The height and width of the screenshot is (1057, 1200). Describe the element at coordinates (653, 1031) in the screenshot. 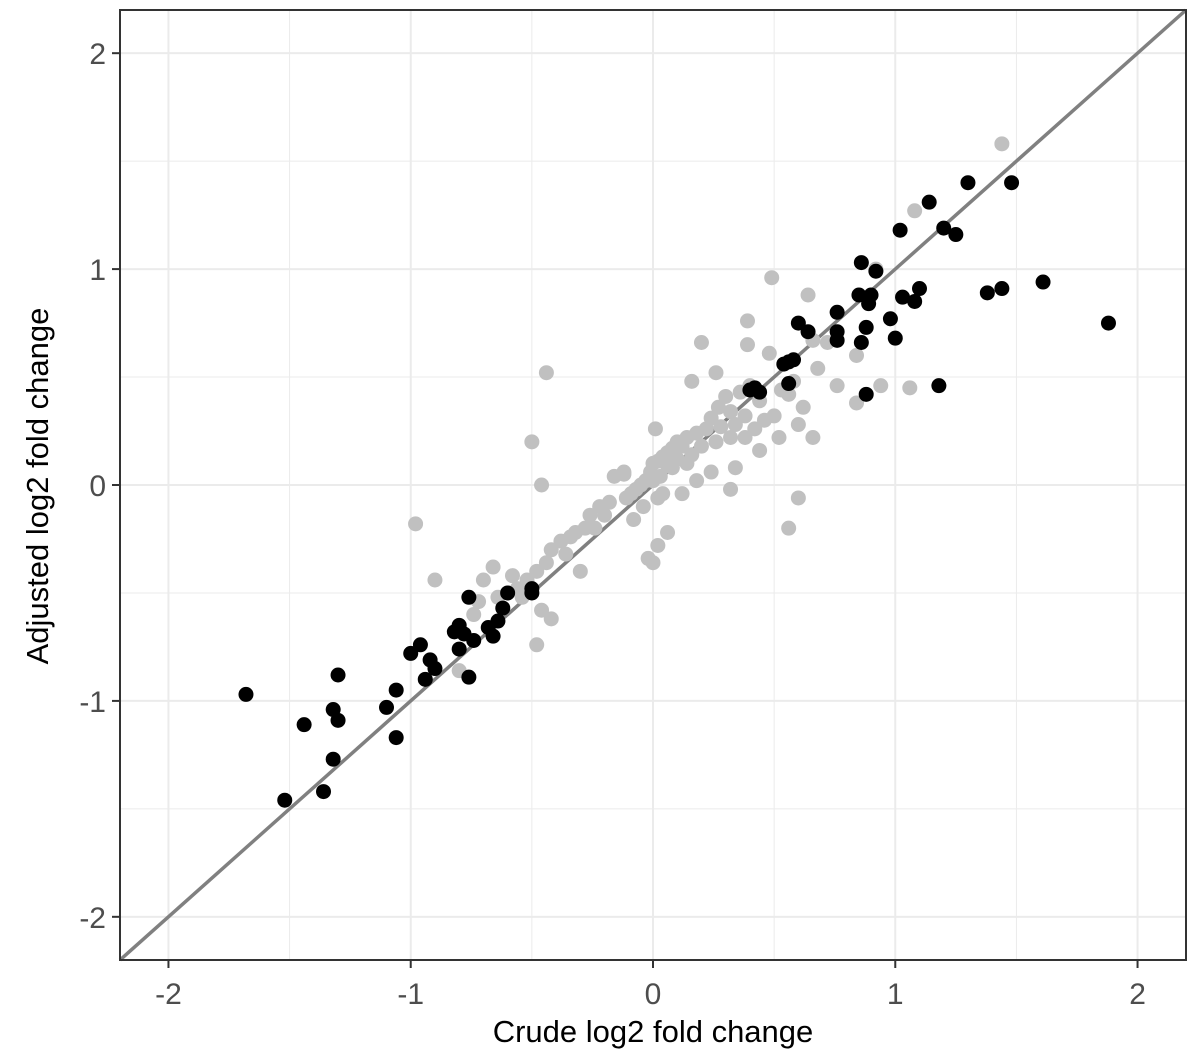

I see `x-axis-title: Crude log2 fold change` at that location.